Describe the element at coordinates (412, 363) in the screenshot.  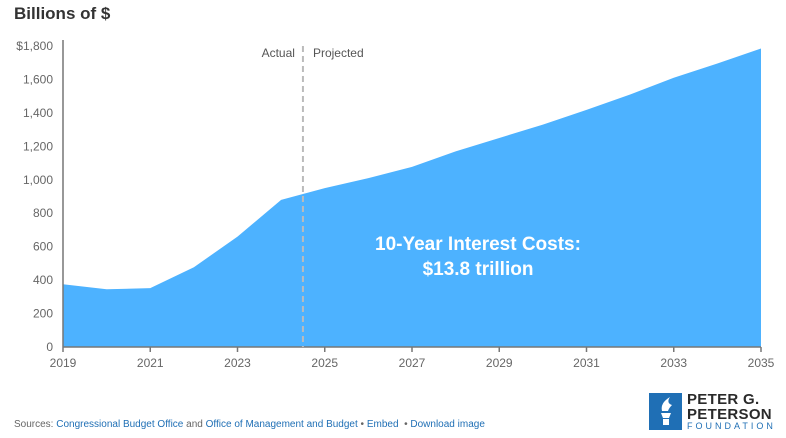
I see `x-tick-label: 2027` at that location.